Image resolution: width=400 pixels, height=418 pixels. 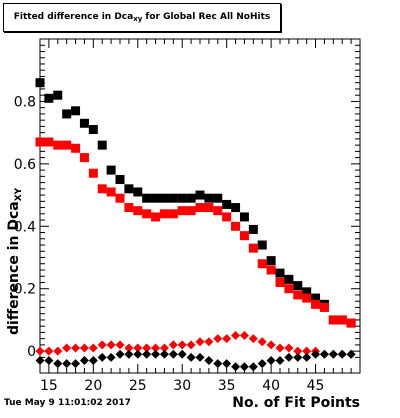 What do you see at coordinates (138, 386) in the screenshot?
I see `x-tick-label: 25` at bounding box center [138, 386].